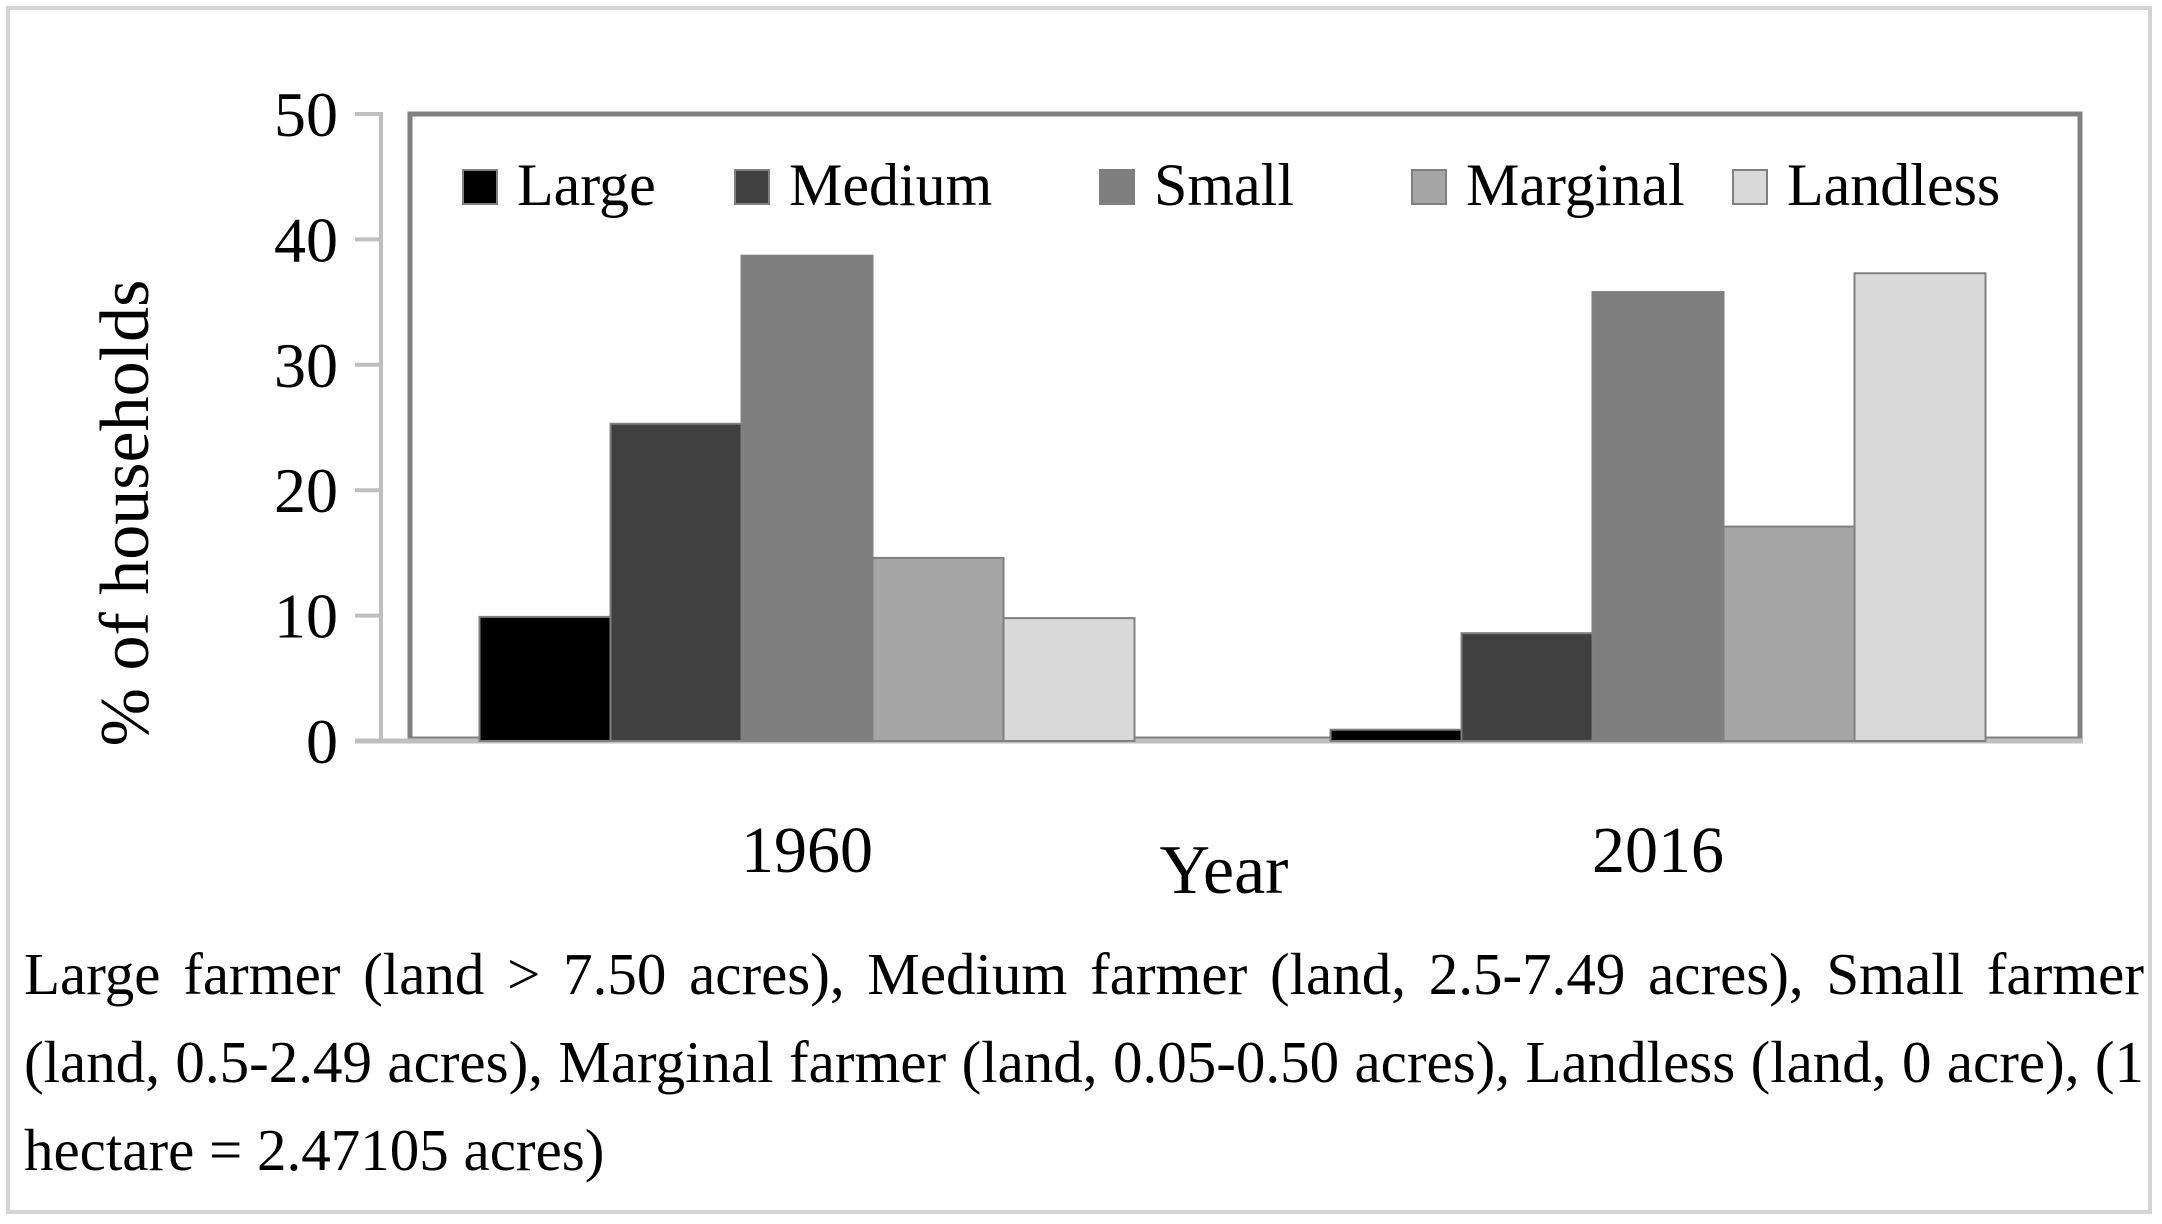 Image resolution: width=2162 pixels, height=1224 pixels. What do you see at coordinates (890, 185) in the screenshot?
I see `legend-label-medium: Medium` at bounding box center [890, 185].